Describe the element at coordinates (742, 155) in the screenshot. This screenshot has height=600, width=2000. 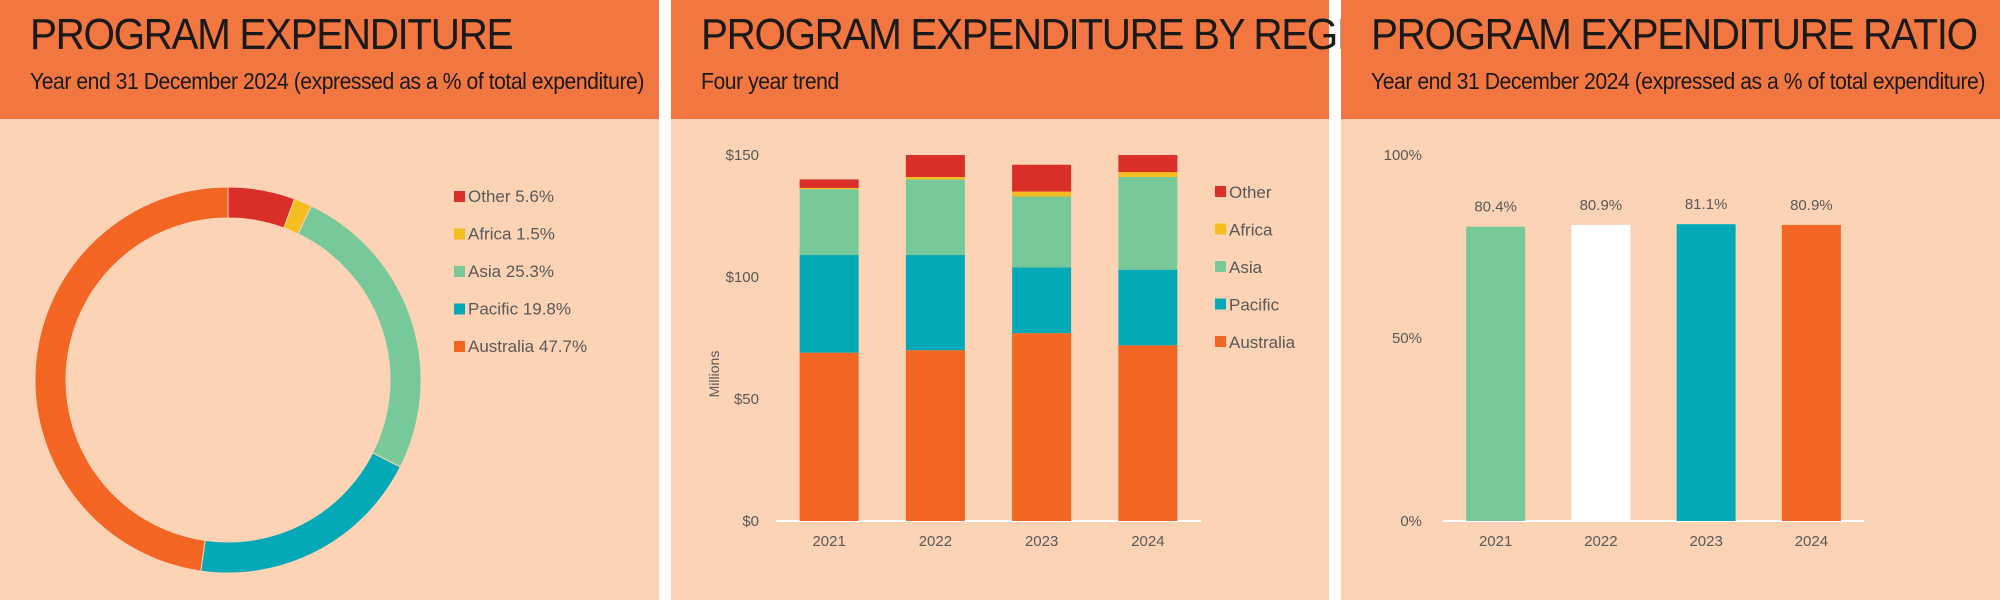
I see `y-tick-label: $150` at that location.